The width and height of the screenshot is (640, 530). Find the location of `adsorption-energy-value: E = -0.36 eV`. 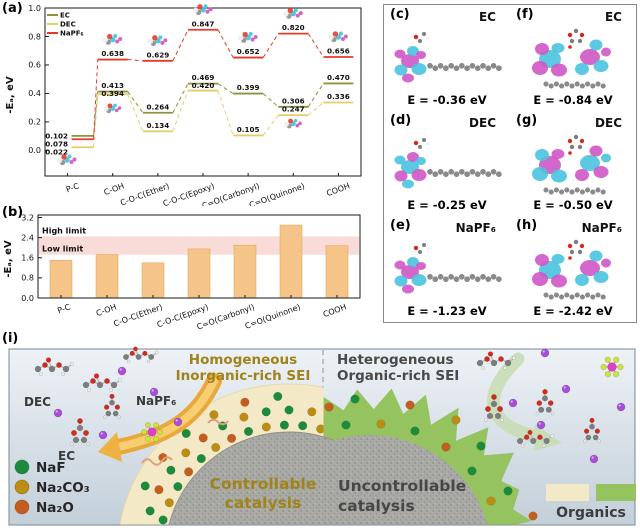

adsorption-energy-value: E = -0.36 eV is located at coordinates (447, 99).